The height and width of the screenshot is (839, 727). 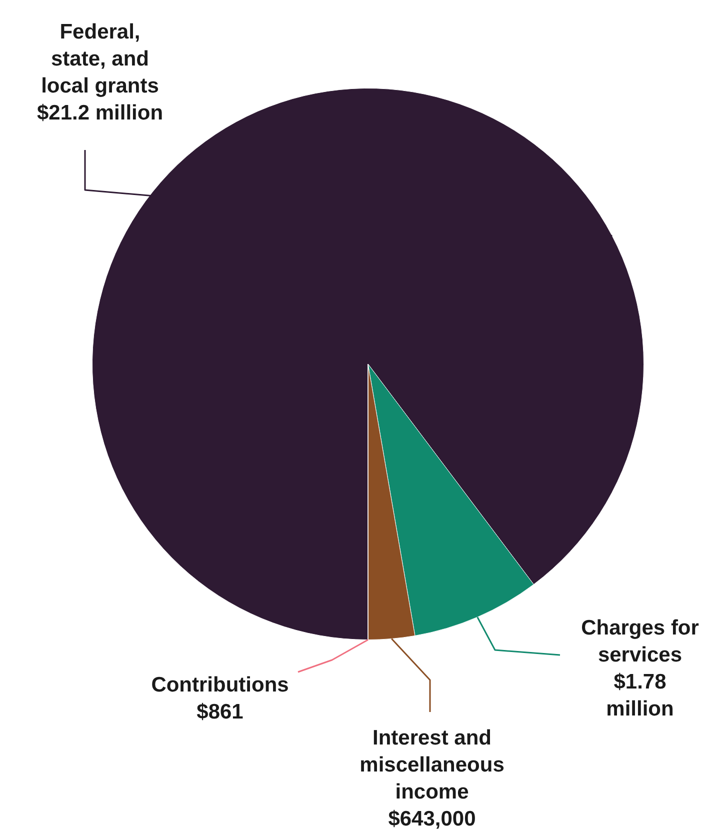 What do you see at coordinates (640, 641) in the screenshot?
I see `slice-label: Charges for services` at bounding box center [640, 641].